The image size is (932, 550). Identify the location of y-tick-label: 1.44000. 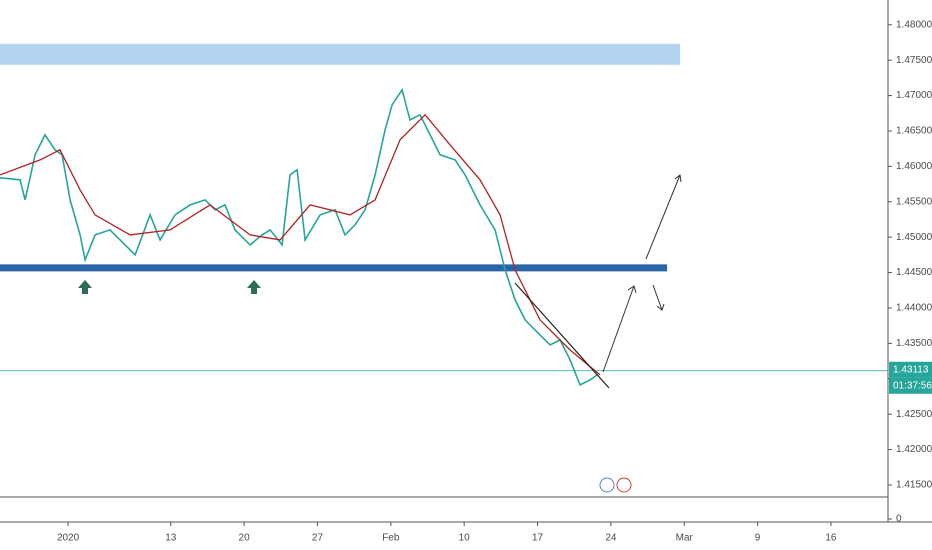
(914, 308).